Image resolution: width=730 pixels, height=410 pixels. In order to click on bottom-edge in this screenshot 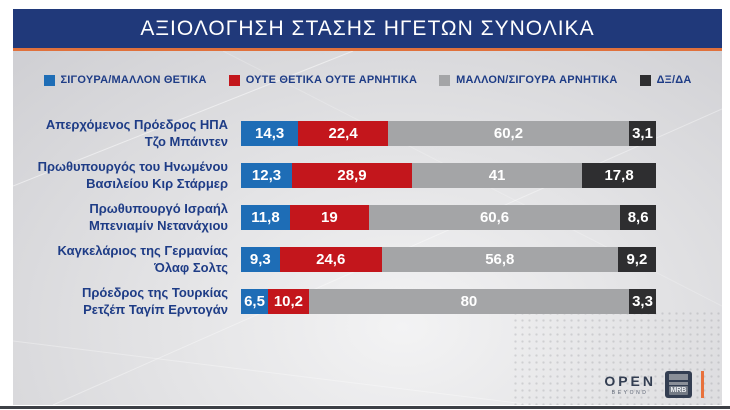, I will do `click(365, 407)`.